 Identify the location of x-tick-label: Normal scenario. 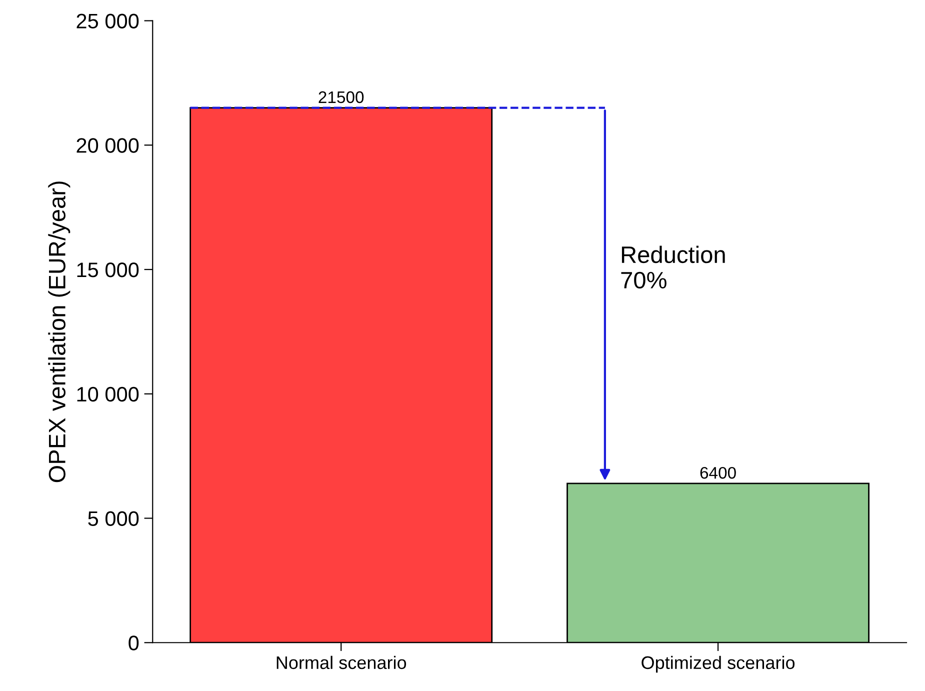
(341, 663).